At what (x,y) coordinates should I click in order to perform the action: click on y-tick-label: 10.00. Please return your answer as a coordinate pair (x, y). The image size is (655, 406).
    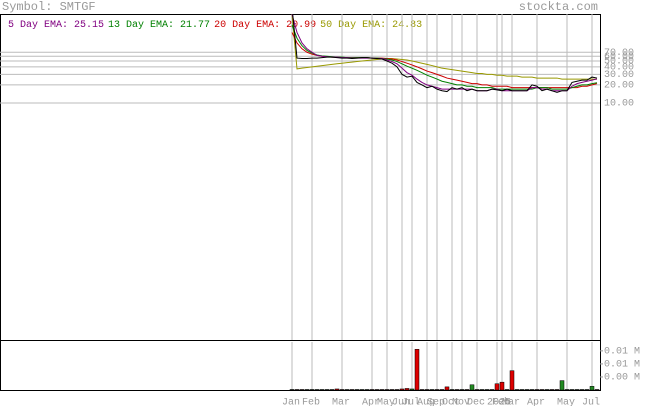
    Looking at the image, I should click on (619, 104).